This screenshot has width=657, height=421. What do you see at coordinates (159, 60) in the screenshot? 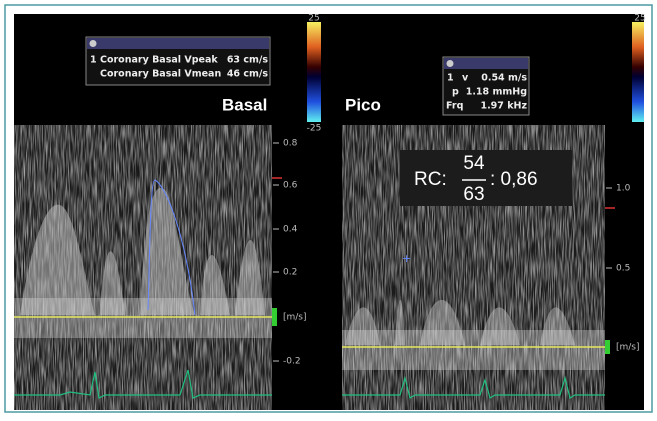
I see `info-label: Coronary Basal Vpeak` at bounding box center [159, 60].